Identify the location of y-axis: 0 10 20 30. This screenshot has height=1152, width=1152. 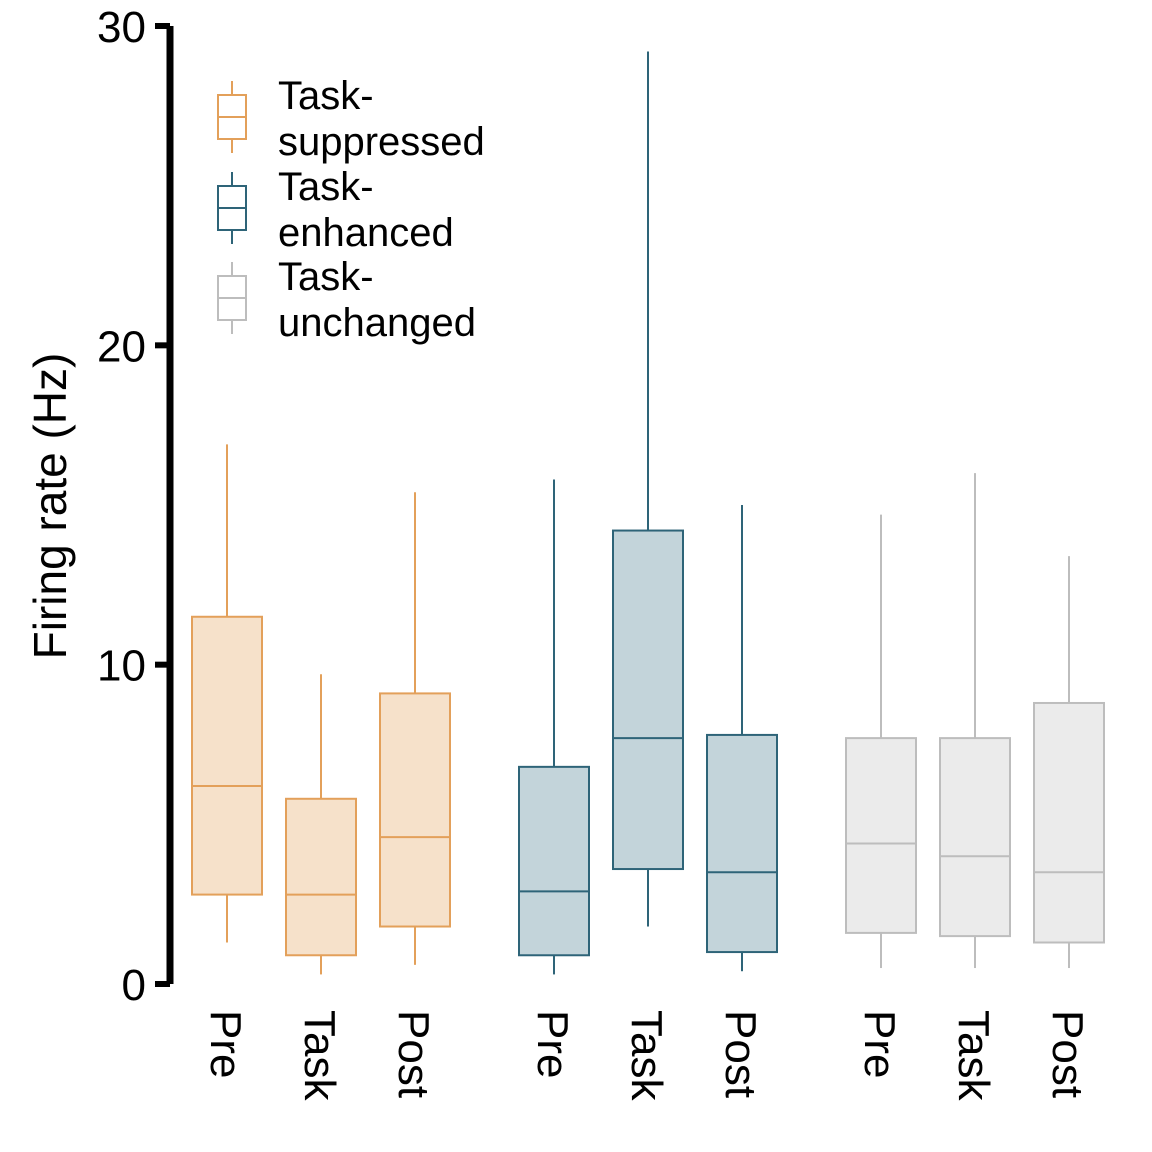
(135, 506).